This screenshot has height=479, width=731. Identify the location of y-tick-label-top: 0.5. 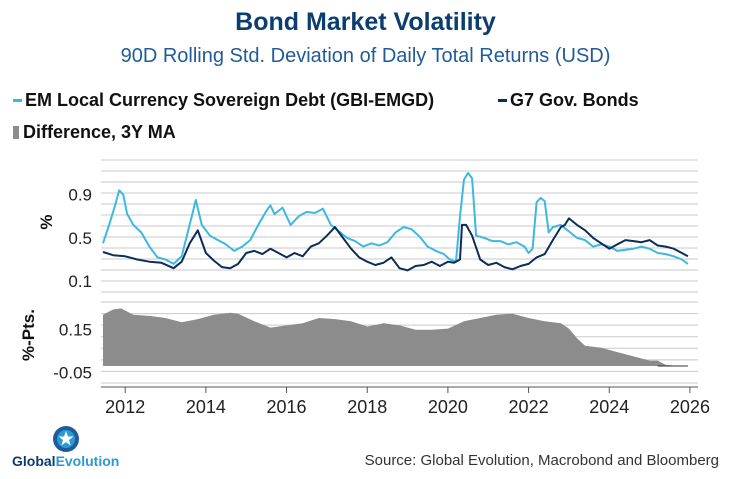
(80, 238).